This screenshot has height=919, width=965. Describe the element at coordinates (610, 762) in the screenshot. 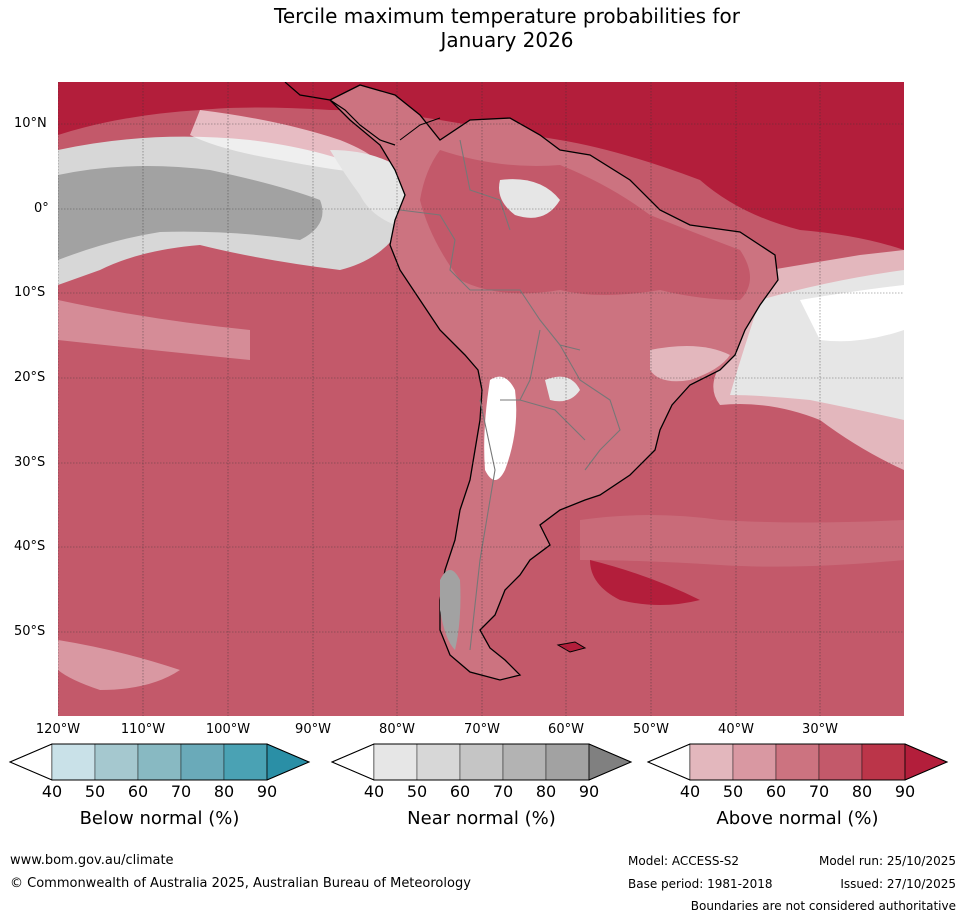

I see `near-colorbar-high-arrow` at that location.